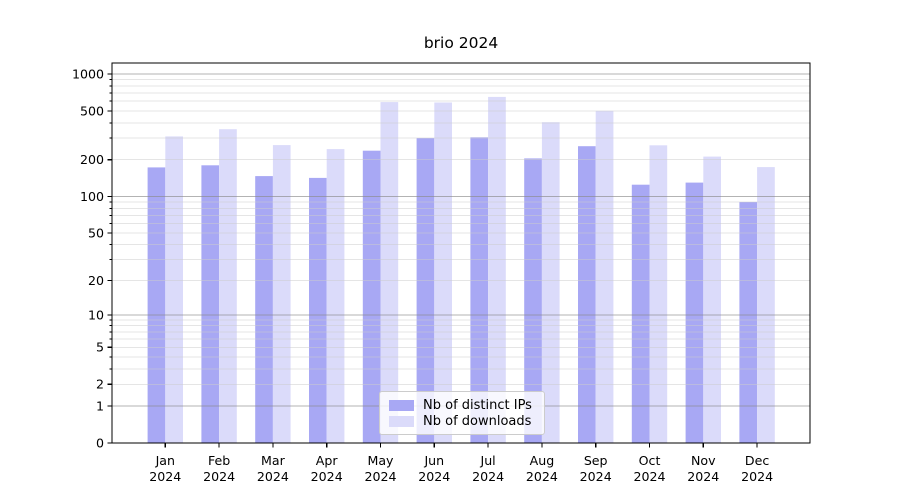 This screenshot has height=500, width=900. Describe the element at coordinates (640, 313) in the screenshot. I see `bar-distinct-ips-oct` at that location.